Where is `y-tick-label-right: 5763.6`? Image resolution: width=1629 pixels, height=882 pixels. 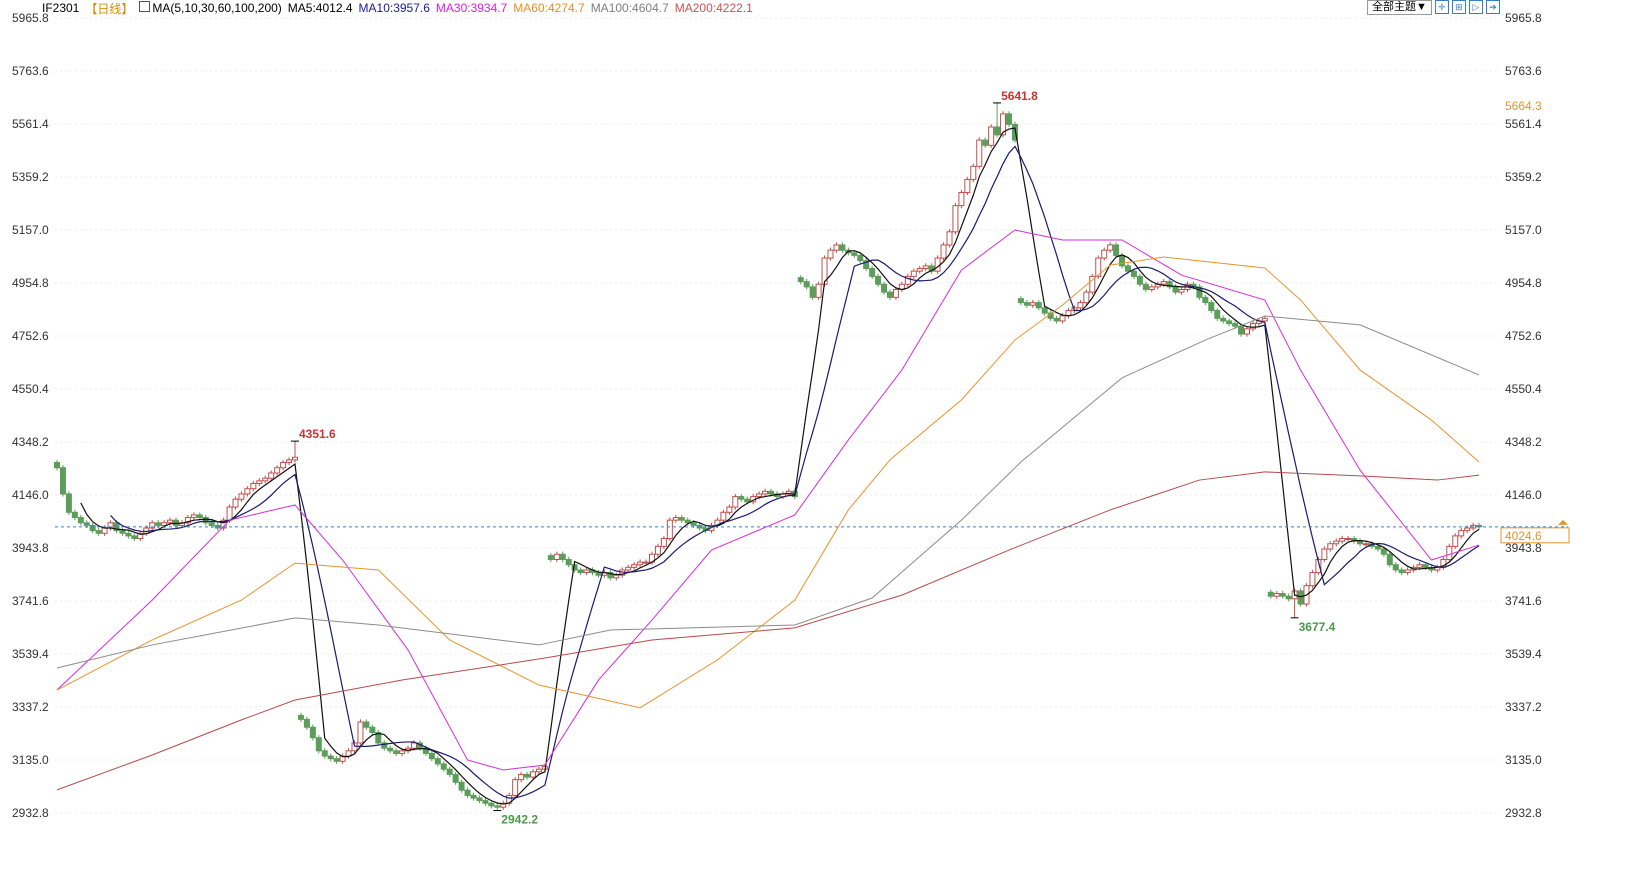
y-tick-label-right: 5763.6 is located at coordinates (1523, 71).